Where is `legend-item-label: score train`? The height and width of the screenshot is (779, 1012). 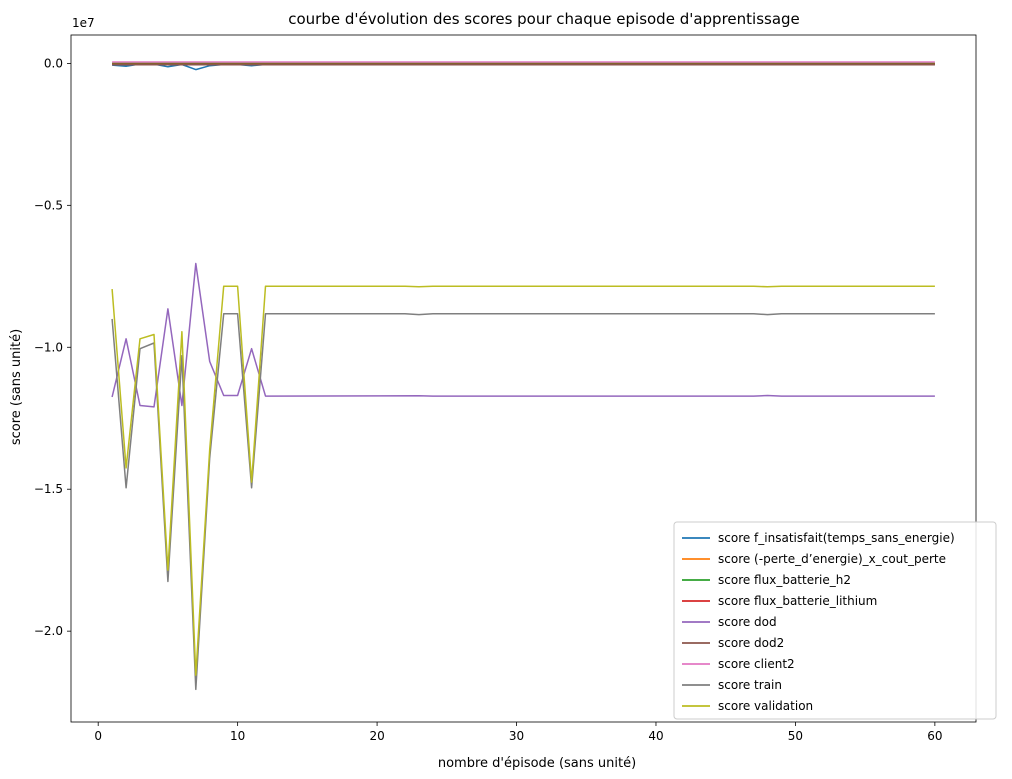 legend-item-label: score train is located at coordinates (750, 685).